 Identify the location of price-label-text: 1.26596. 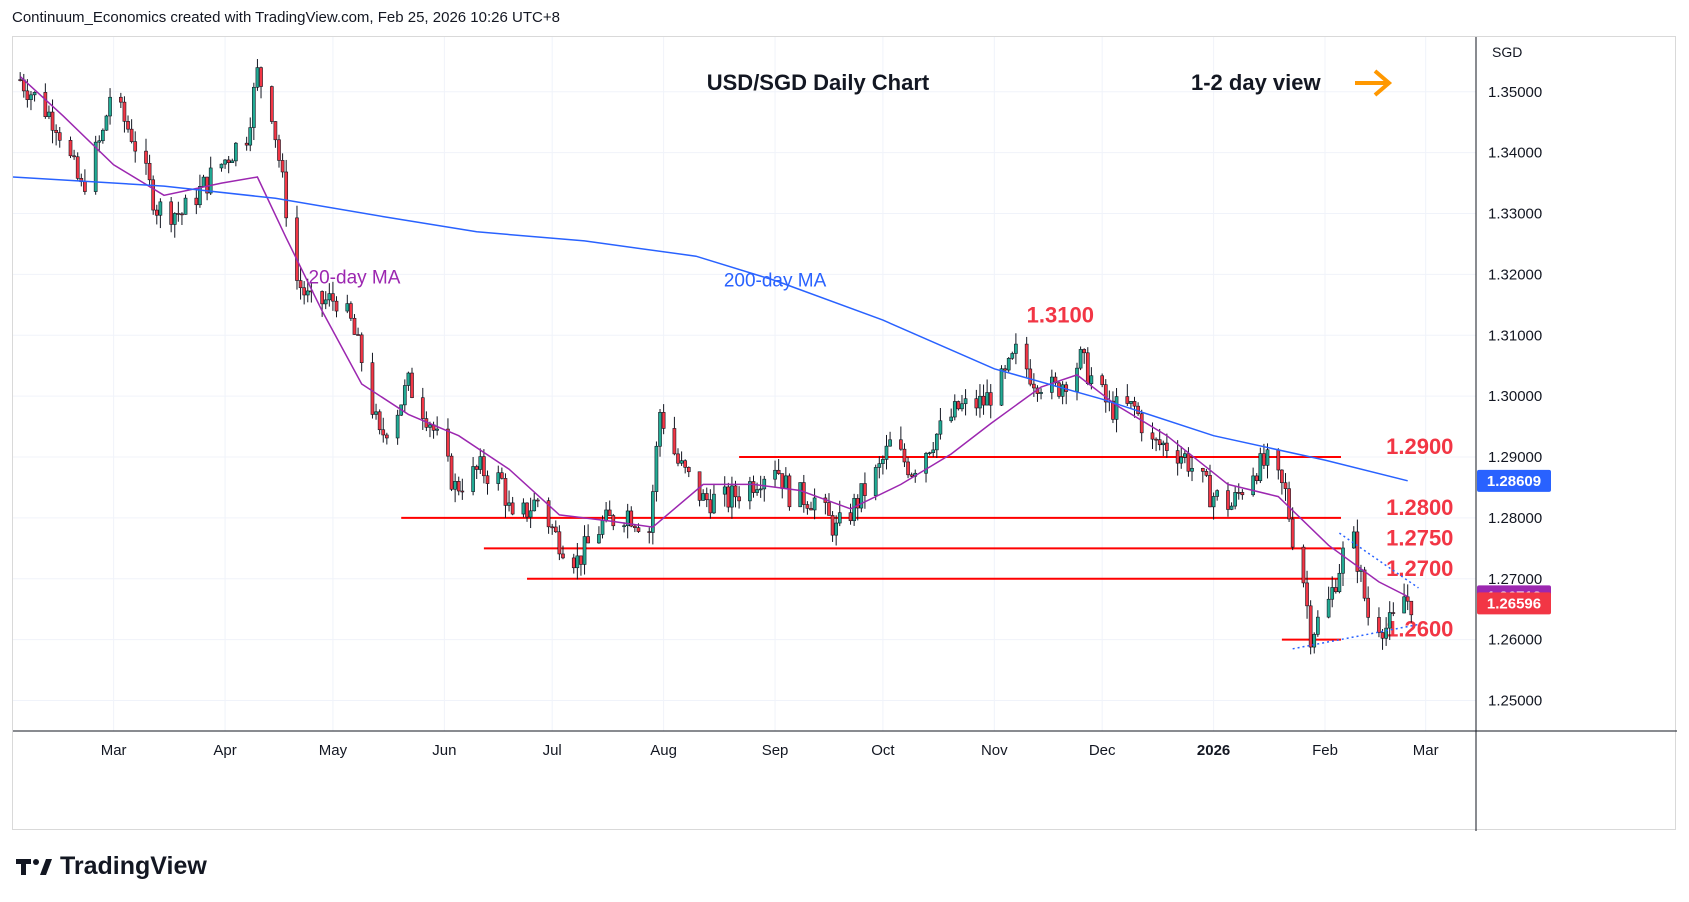
(1514, 603).